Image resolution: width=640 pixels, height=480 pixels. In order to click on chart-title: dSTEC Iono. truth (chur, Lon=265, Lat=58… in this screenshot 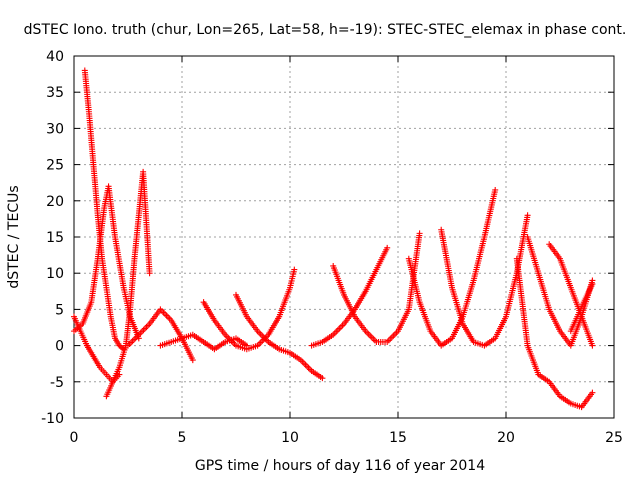, I will do `click(325, 30)`.